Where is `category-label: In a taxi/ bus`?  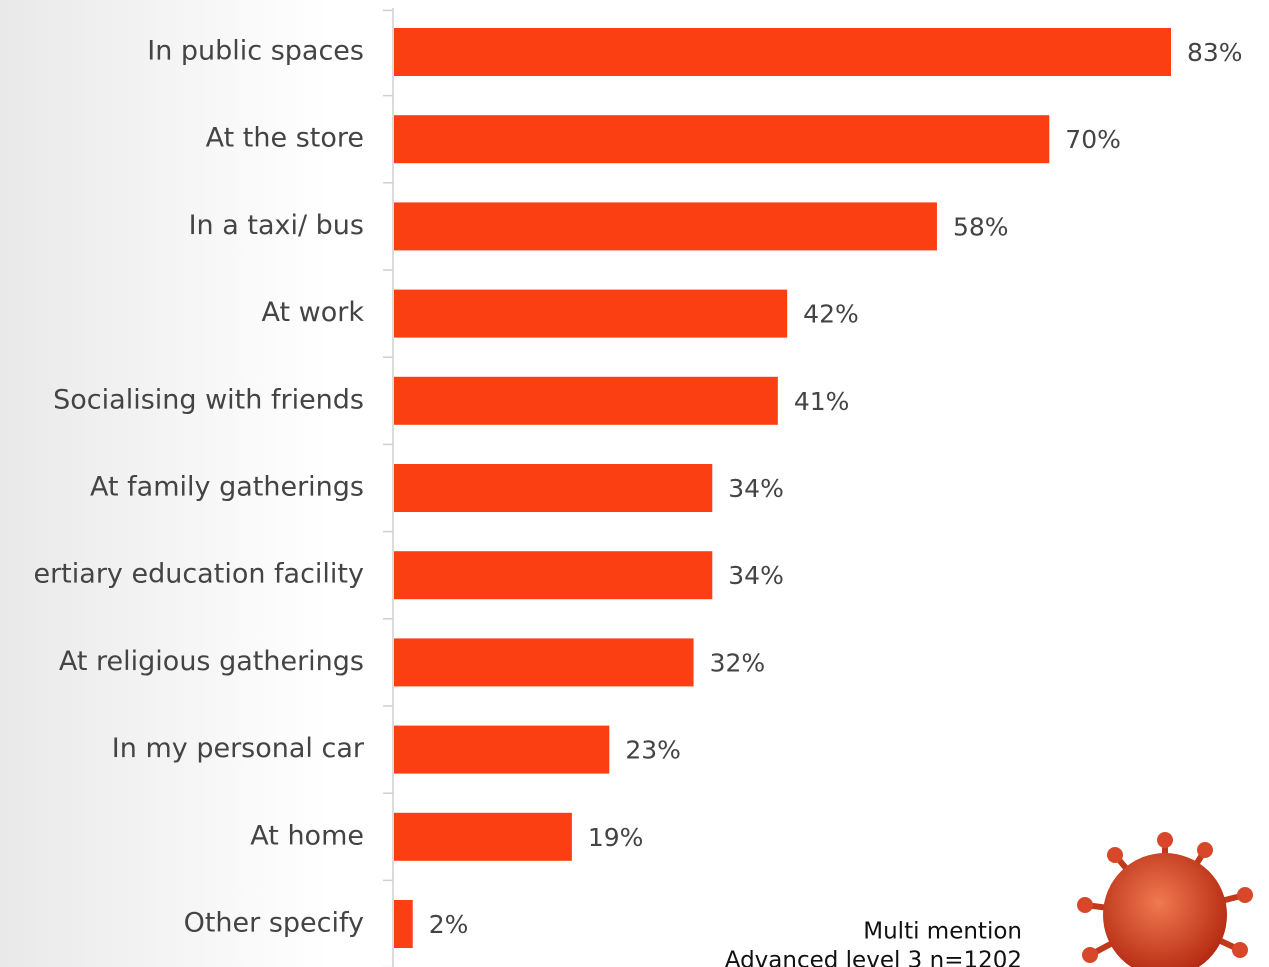
category-label: In a taxi/ bus is located at coordinates (276, 225).